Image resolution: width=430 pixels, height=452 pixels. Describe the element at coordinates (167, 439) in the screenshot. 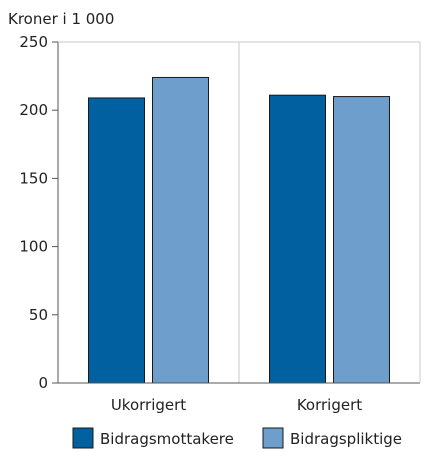

I see `legend-label: Bidragsmottakere` at that location.